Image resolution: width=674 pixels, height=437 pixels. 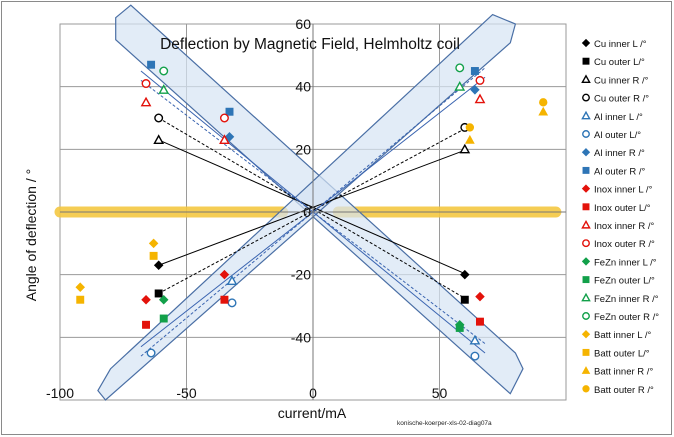 I want to click on legend-label: Batt outer L/°, so click(x=622, y=353).